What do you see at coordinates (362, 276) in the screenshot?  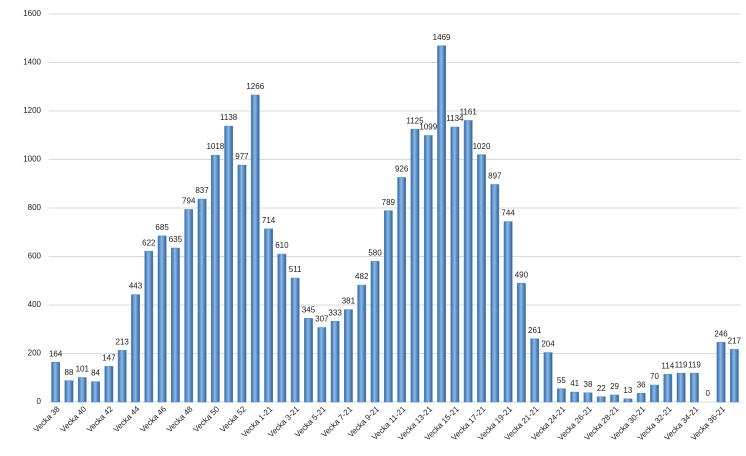 I see `value-label: 482` at bounding box center [362, 276].